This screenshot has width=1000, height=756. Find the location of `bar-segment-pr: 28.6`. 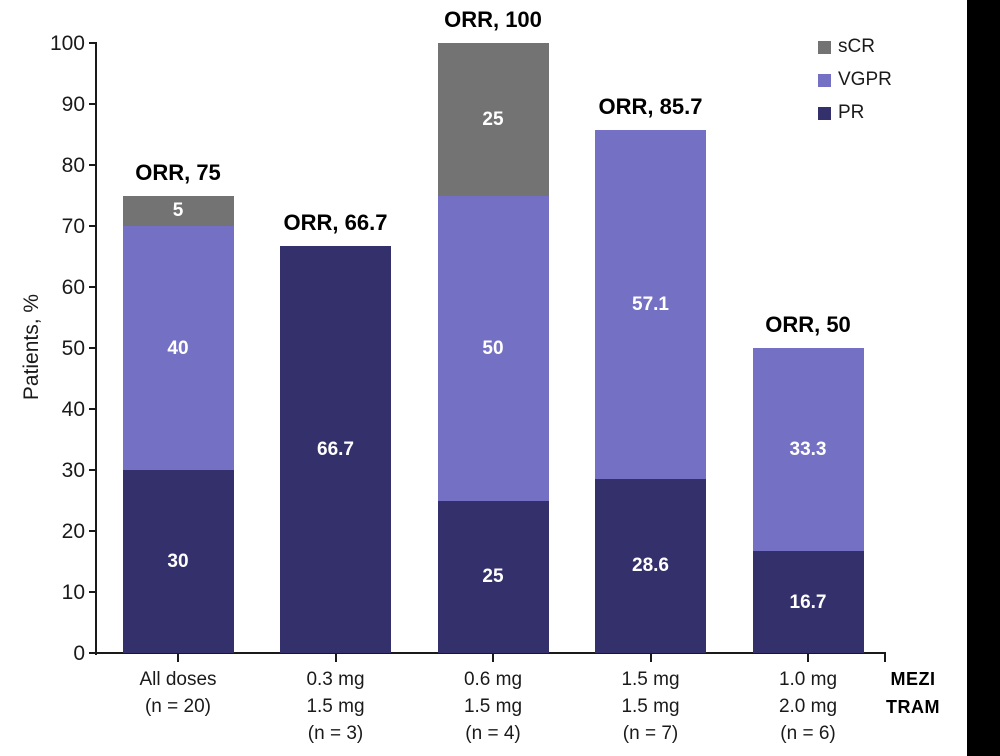

bar-segment-pr: 28.6 is located at coordinates (650, 565).